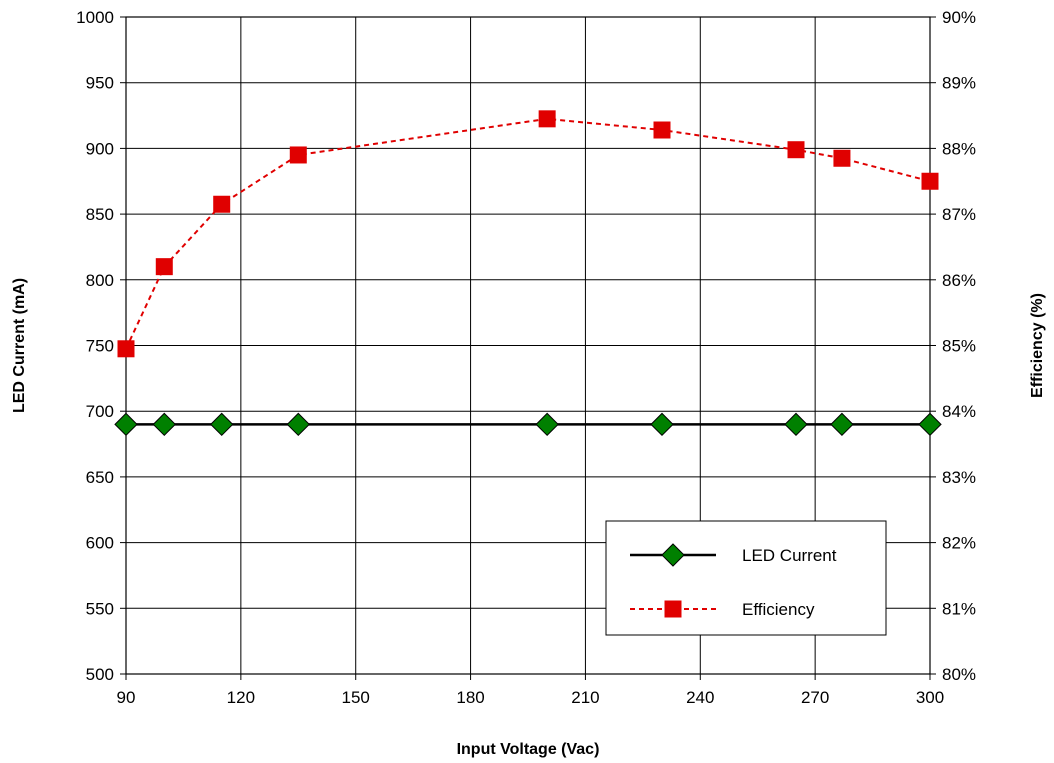 The image size is (1054, 763). I want to click on y-tick-label: 800, so click(100, 280).